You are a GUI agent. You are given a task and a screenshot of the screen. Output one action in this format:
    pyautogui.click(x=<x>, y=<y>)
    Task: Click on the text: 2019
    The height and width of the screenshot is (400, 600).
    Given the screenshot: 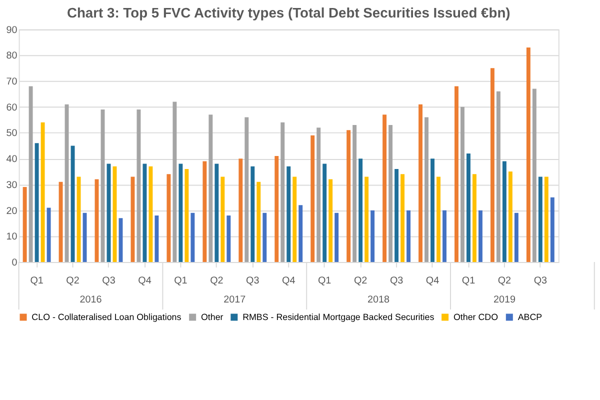 What is the action you would take?
    pyautogui.click(x=504, y=300)
    